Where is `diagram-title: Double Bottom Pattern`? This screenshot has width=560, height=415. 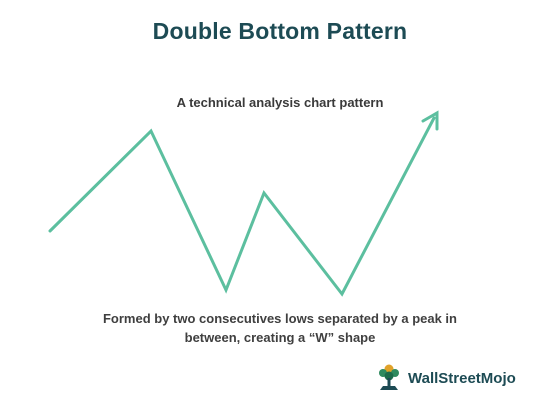
diagram-title: Double Bottom Pattern is located at coordinates (280, 31).